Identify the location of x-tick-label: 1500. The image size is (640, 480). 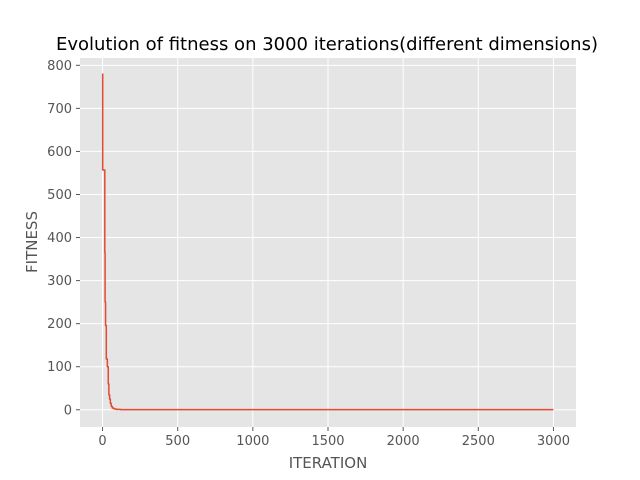
(327, 441).